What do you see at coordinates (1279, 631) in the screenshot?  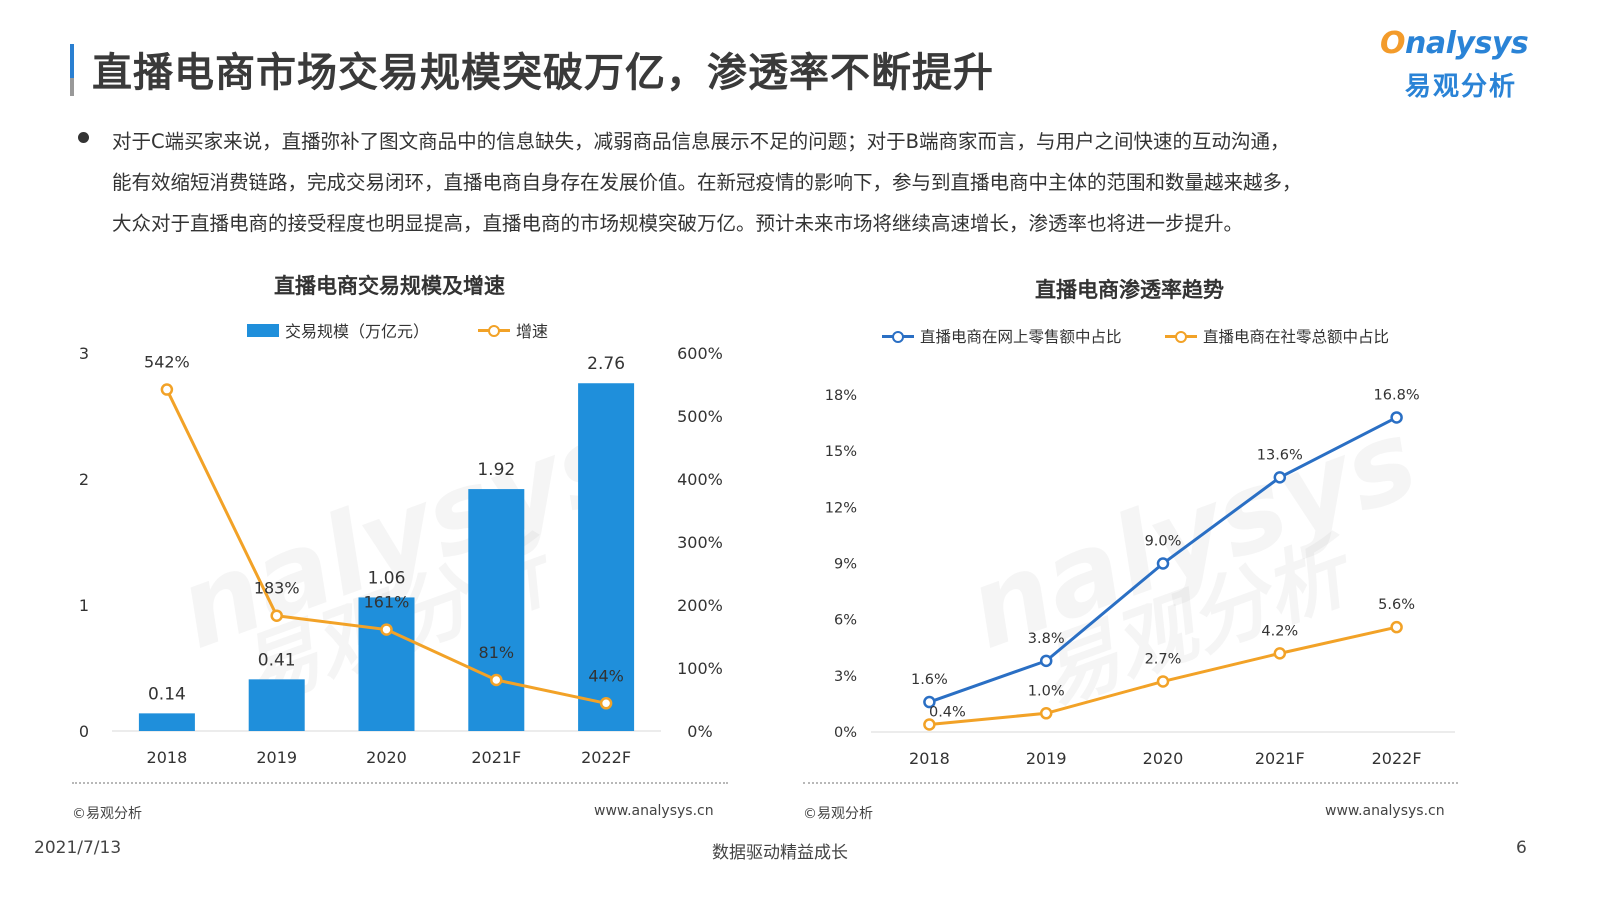 I see `retail-share-label: 4.2%` at bounding box center [1279, 631].